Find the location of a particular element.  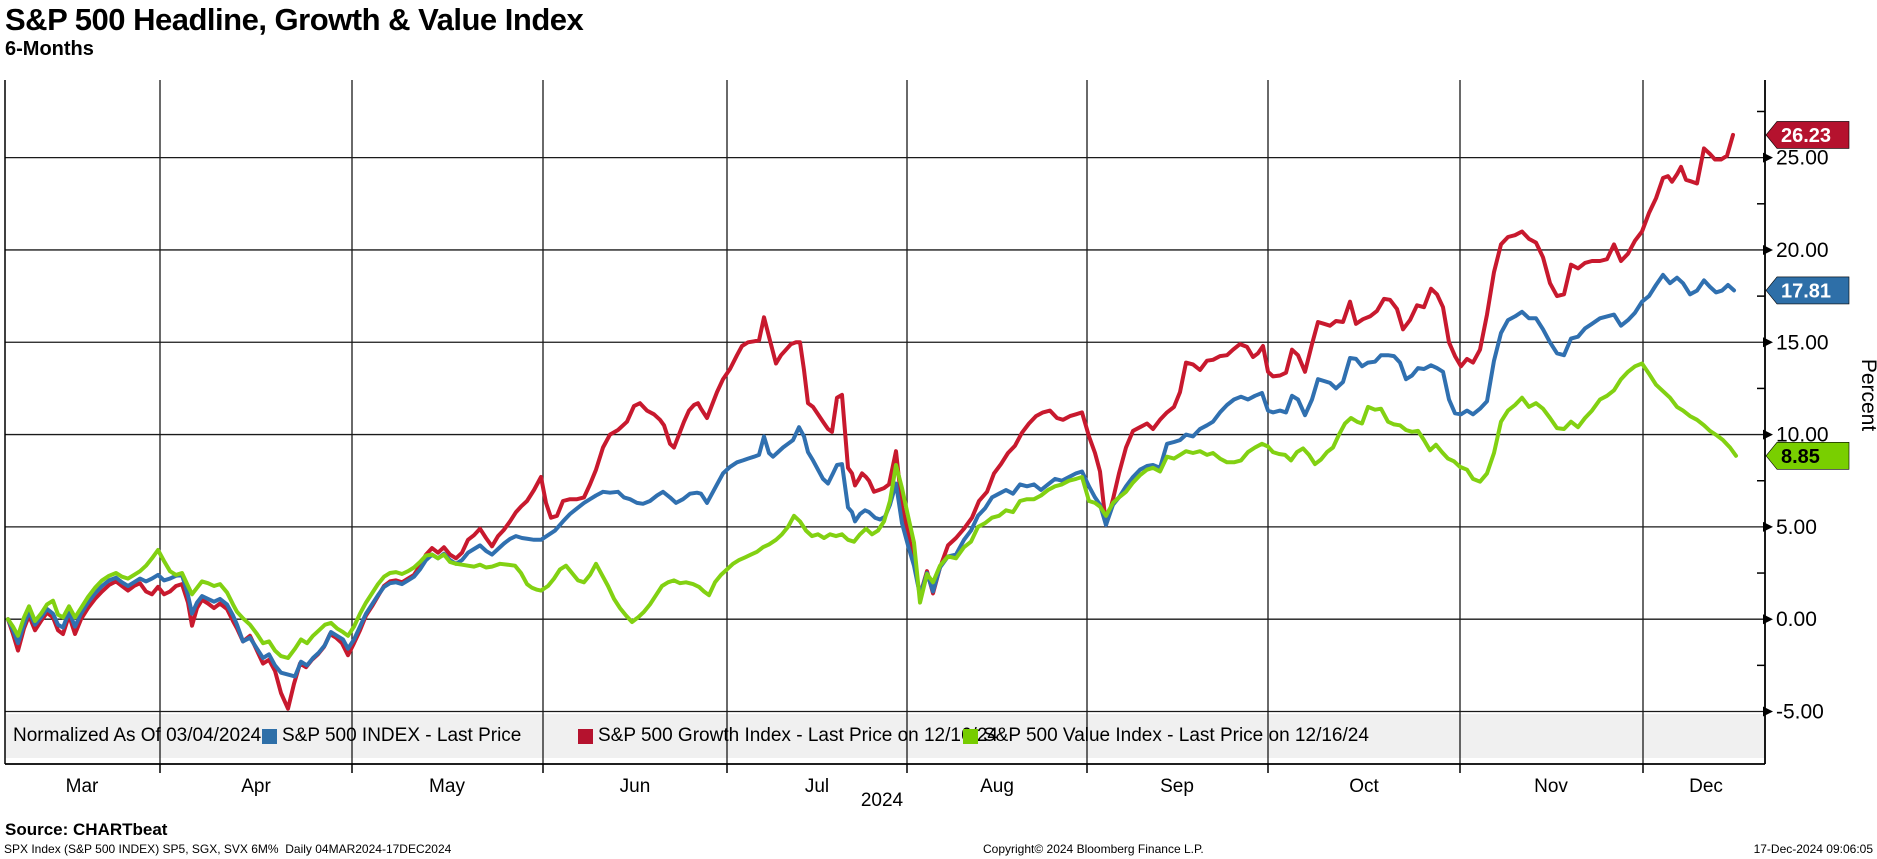

x-axis-month-label: Apr is located at coordinates (256, 786).